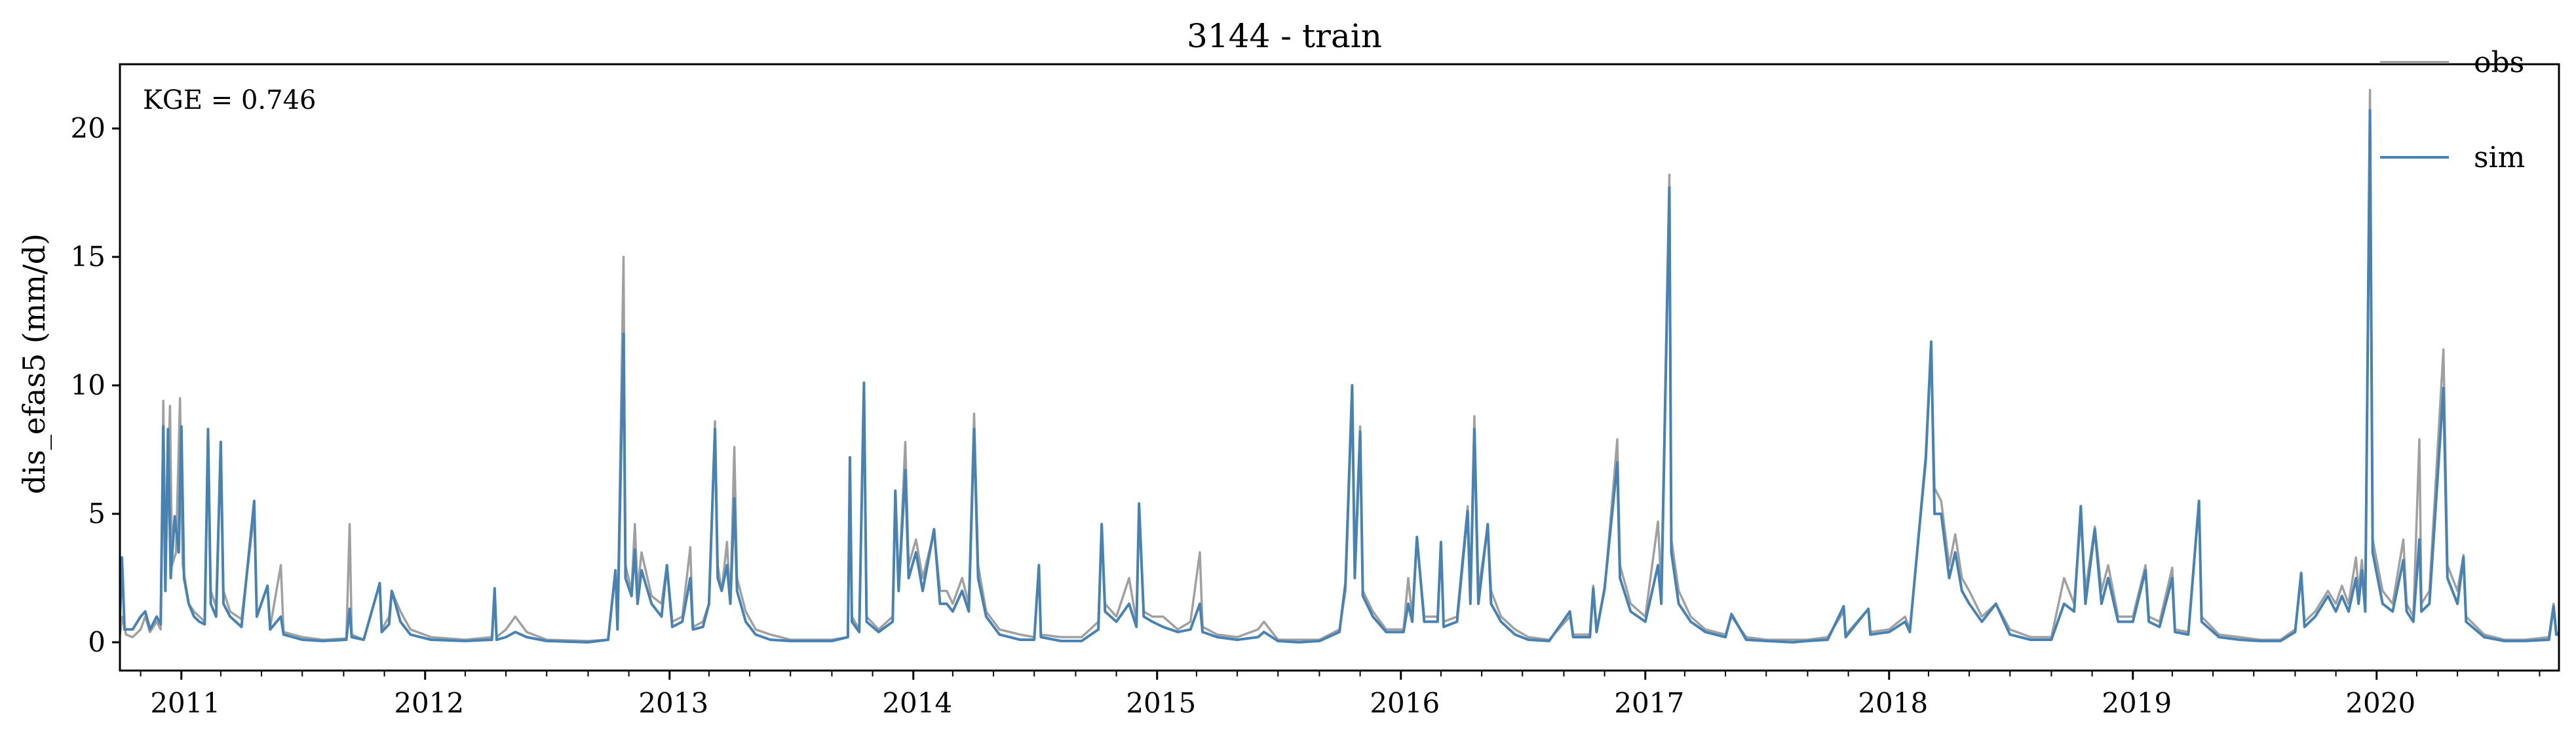 The height and width of the screenshot is (742, 2576). I want to click on x-tick-label: 2016, so click(1405, 703).